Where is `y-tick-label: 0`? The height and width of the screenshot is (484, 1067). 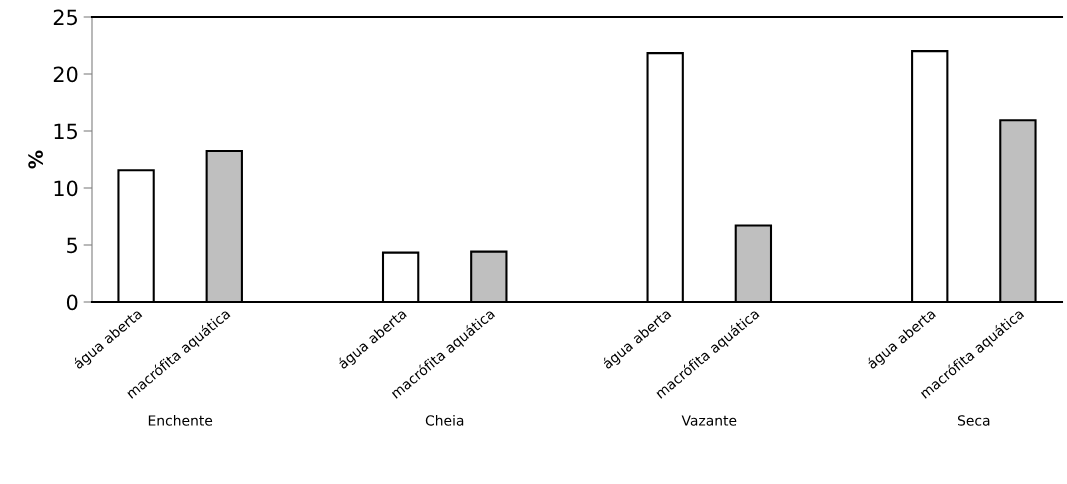 y-tick-label: 0 is located at coordinates (72, 302).